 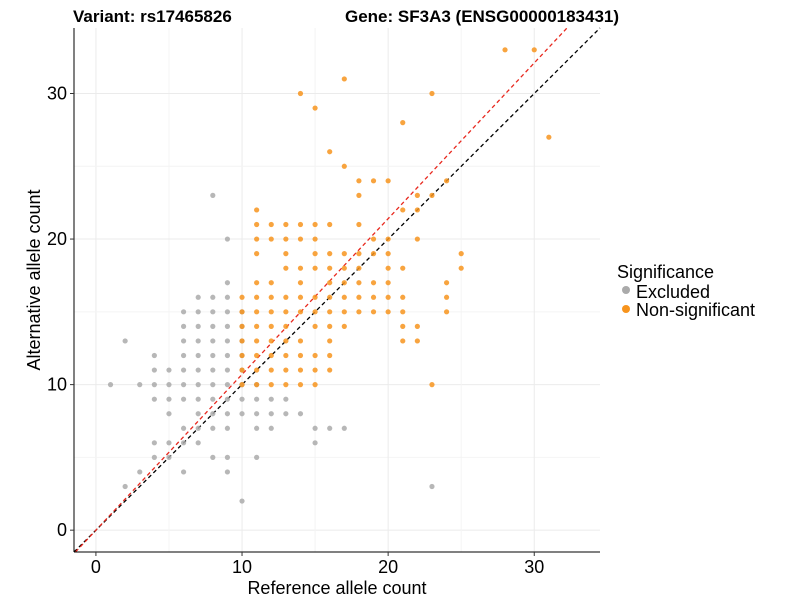 What do you see at coordinates (242, 567) in the screenshot?
I see `x-tick-label: 10` at bounding box center [242, 567].